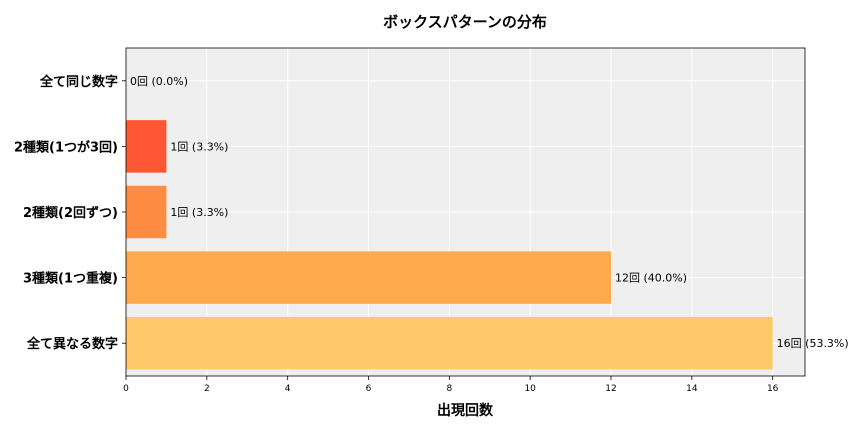  What do you see at coordinates (651, 278) in the screenshot?
I see `data-label: 12回 (40.0%)` at bounding box center [651, 278].